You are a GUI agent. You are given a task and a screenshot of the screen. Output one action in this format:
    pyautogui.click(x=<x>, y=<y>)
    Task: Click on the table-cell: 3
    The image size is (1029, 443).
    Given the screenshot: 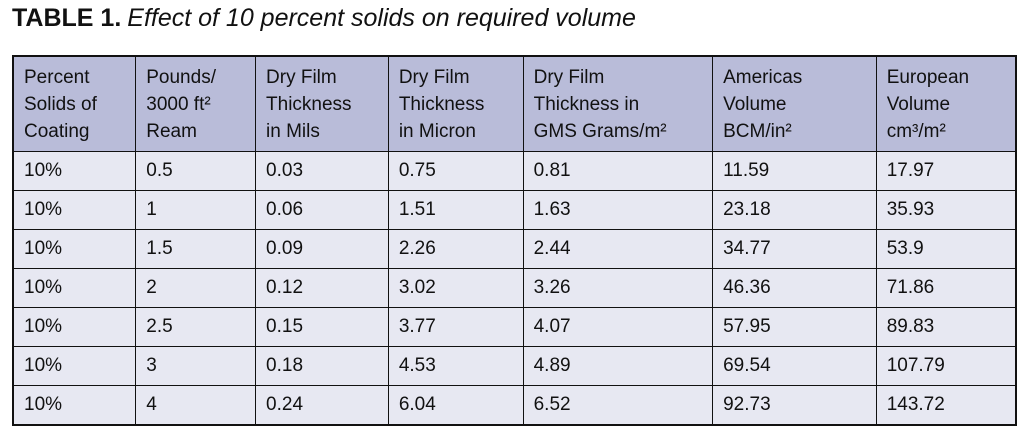 What is the action you would take?
    pyautogui.click(x=196, y=366)
    